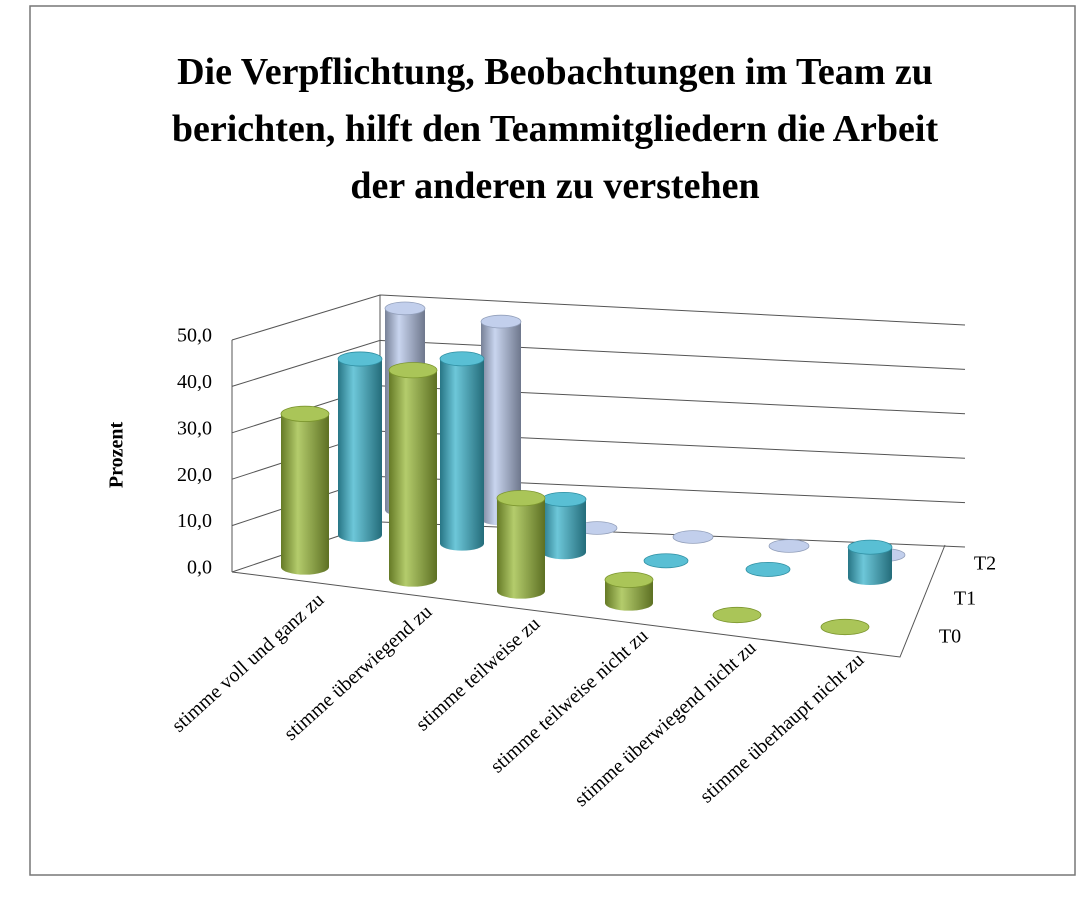 Image resolution: width=1081 pixels, height=899 pixels. Describe the element at coordinates (985, 564) in the screenshot. I see `legend-label: T2` at that location.